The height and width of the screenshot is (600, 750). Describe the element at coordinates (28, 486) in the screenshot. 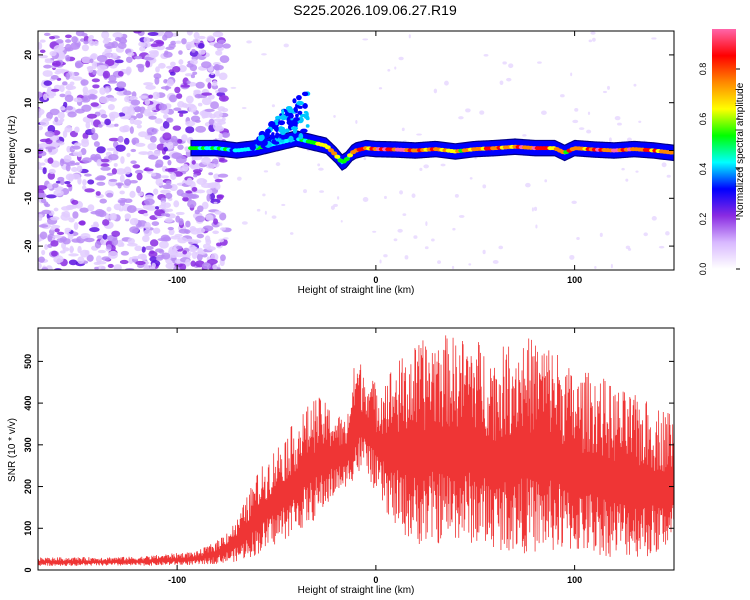

I see `snr-y-tick-label: 200` at that location.